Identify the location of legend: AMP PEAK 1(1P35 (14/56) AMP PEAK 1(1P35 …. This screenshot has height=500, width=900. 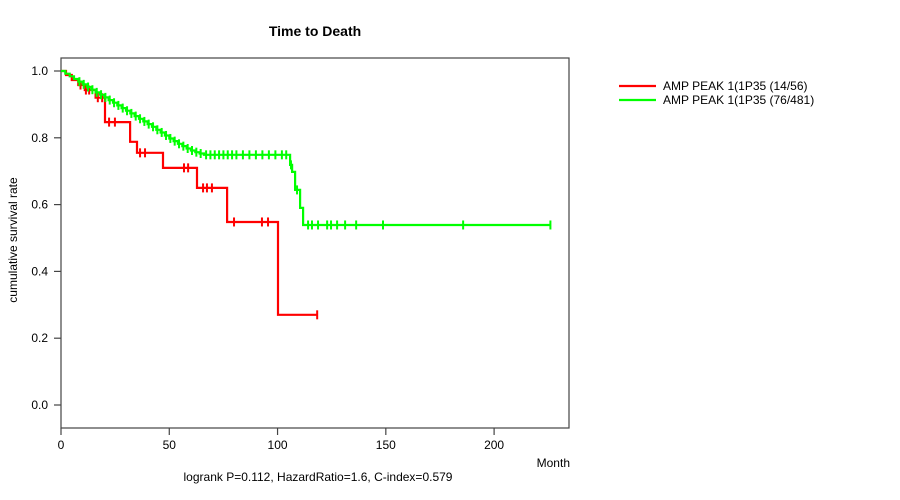
(716, 93).